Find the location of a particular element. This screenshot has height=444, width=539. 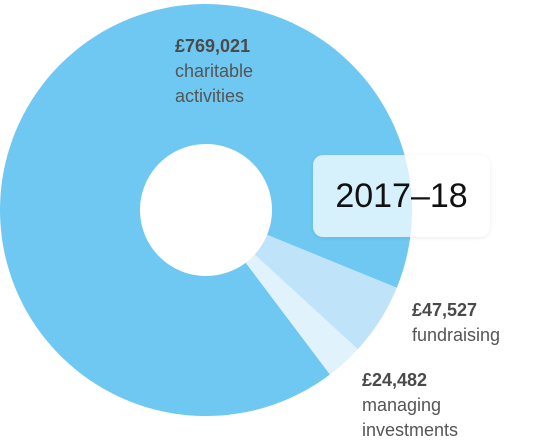

value-label: £47,527 is located at coordinates (445, 310).